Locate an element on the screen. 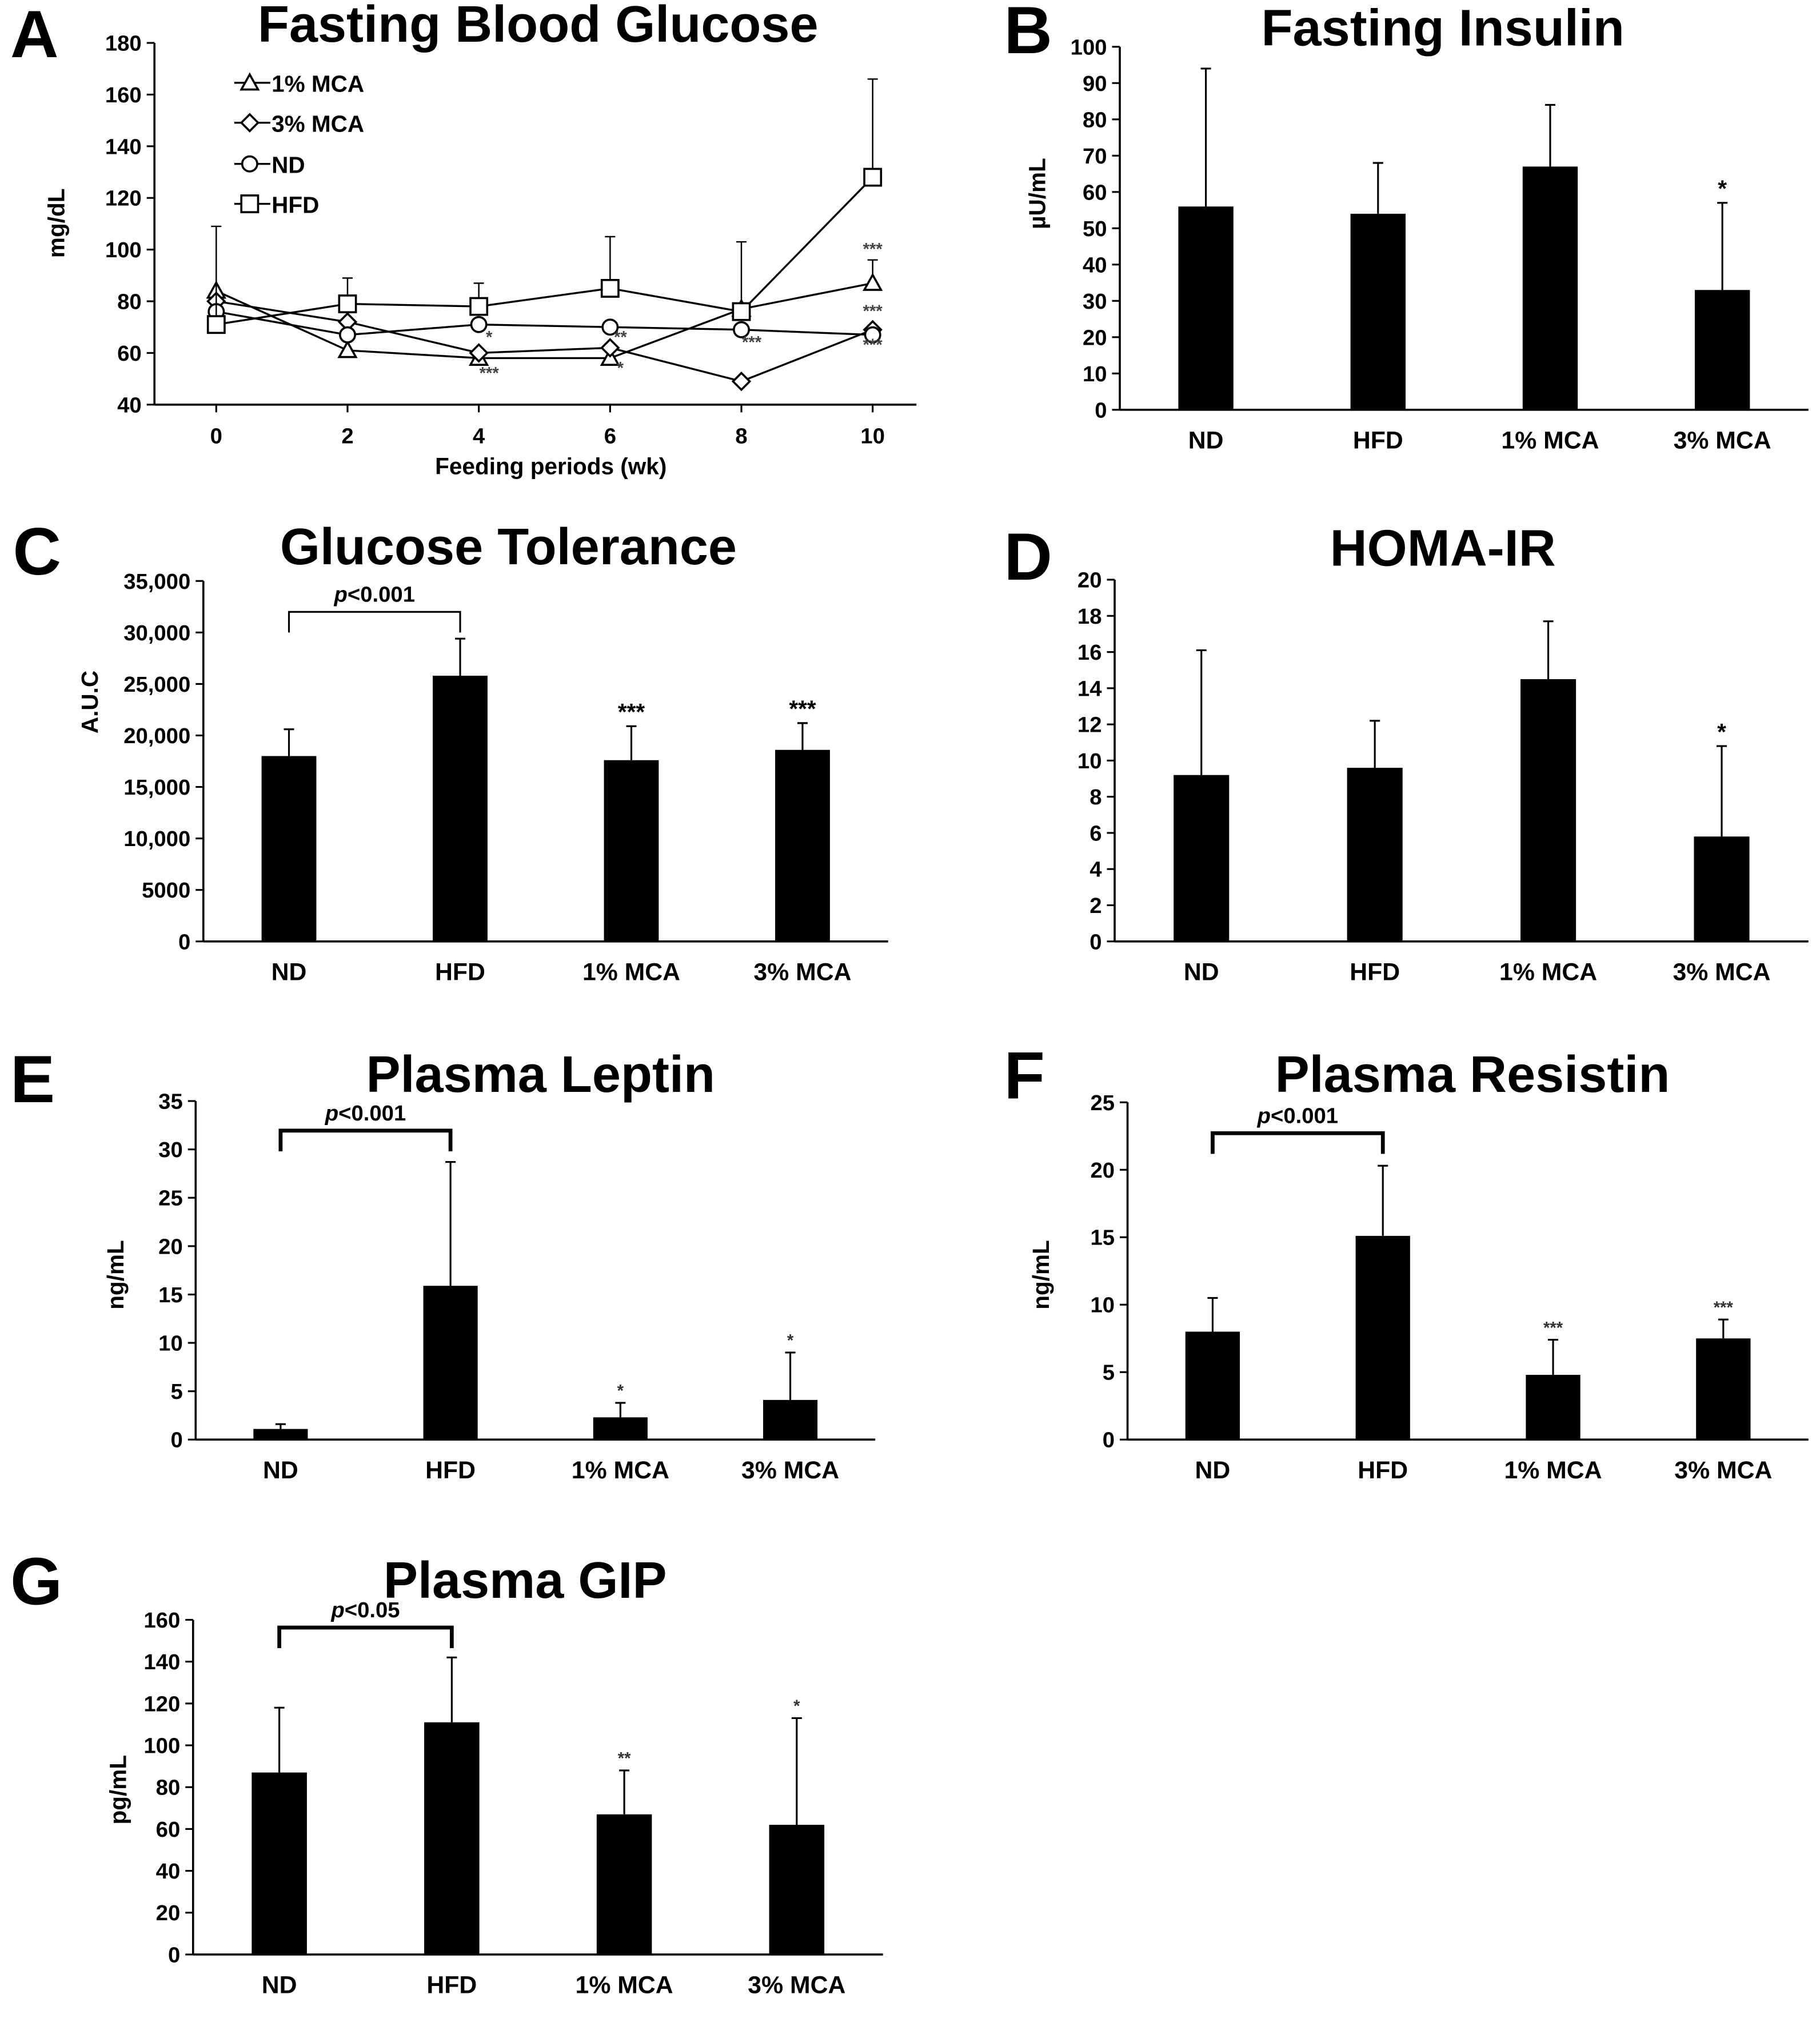 The height and width of the screenshot is (2018, 1820). panel-letter: A is located at coordinates (34, 35).